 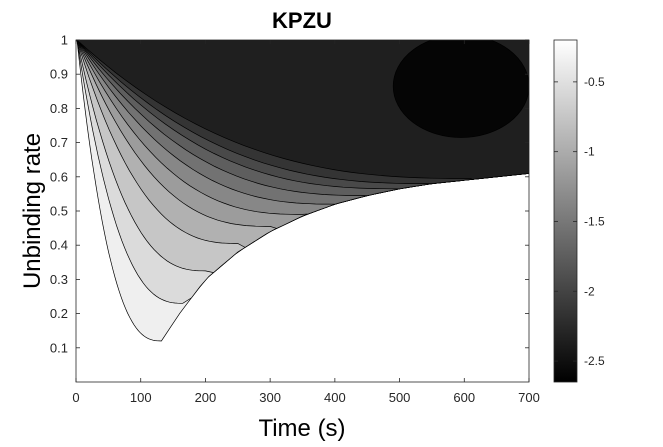 I want to click on y-tick-label: 0.9, so click(x=59, y=74).